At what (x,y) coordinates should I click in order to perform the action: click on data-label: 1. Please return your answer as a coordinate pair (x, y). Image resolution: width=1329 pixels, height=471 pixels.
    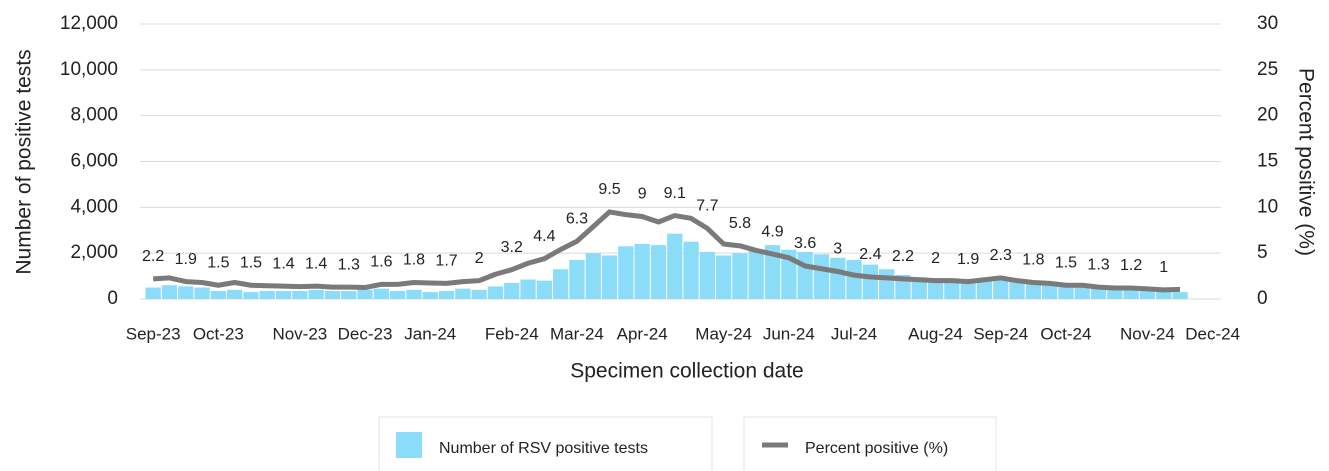
    Looking at the image, I should click on (1163, 267).